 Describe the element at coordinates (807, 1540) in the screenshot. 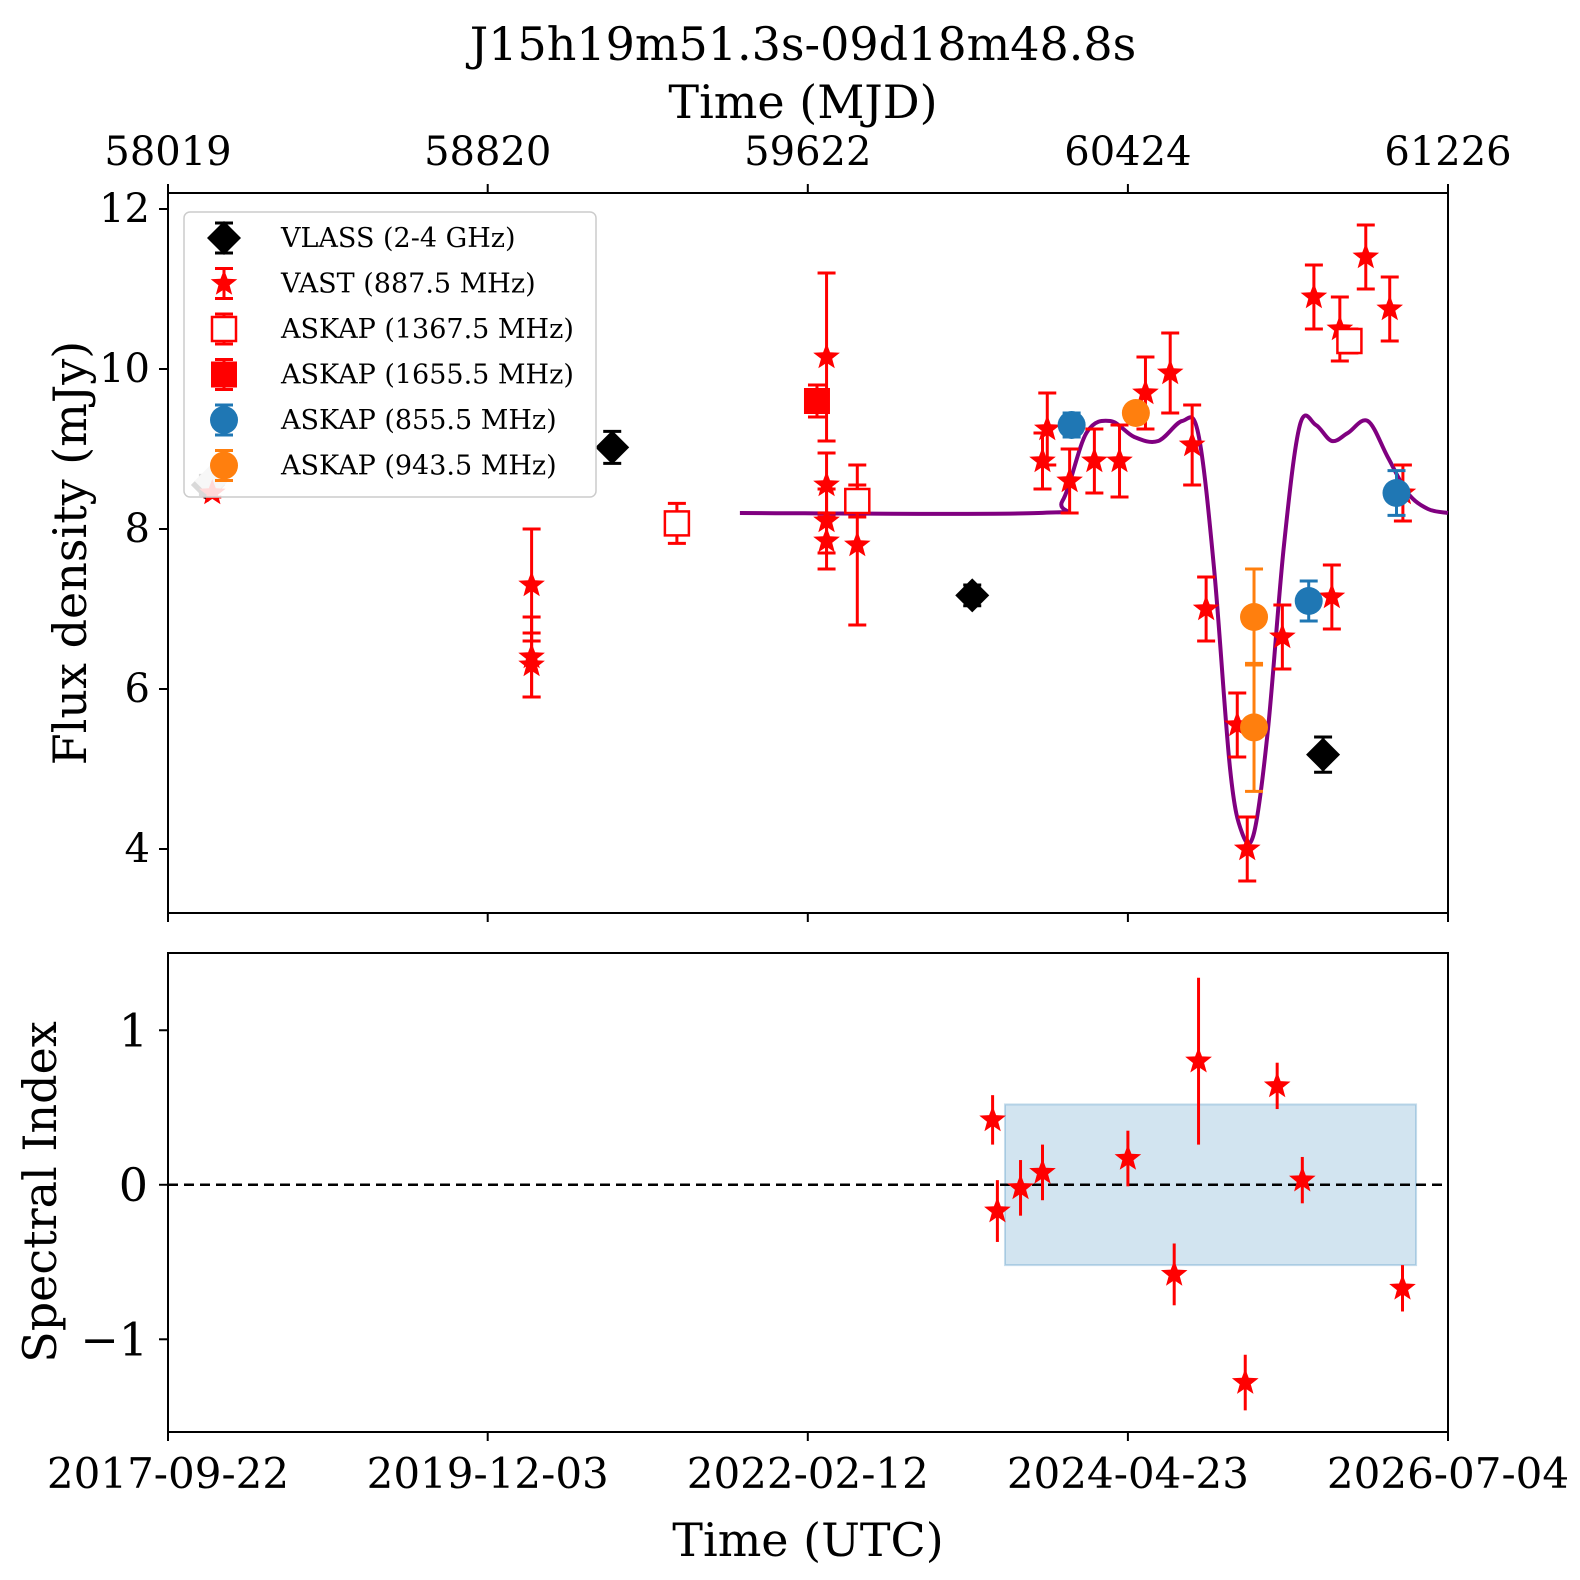

I see `bottom-x-axis-label: Time (UTC)` at that location.